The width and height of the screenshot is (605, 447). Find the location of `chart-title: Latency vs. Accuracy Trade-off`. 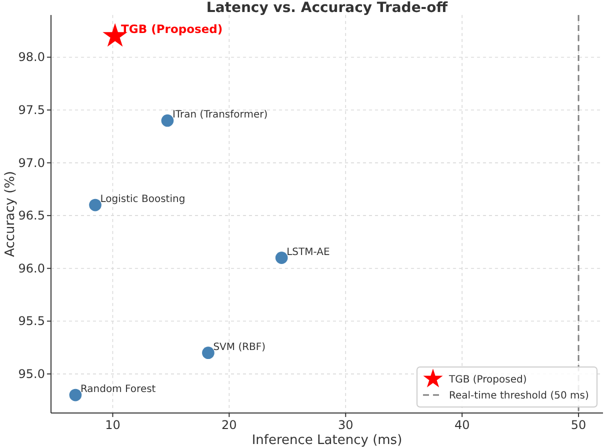

chart-title: Latency vs. Accuracy Trade-off is located at coordinates (327, 8).